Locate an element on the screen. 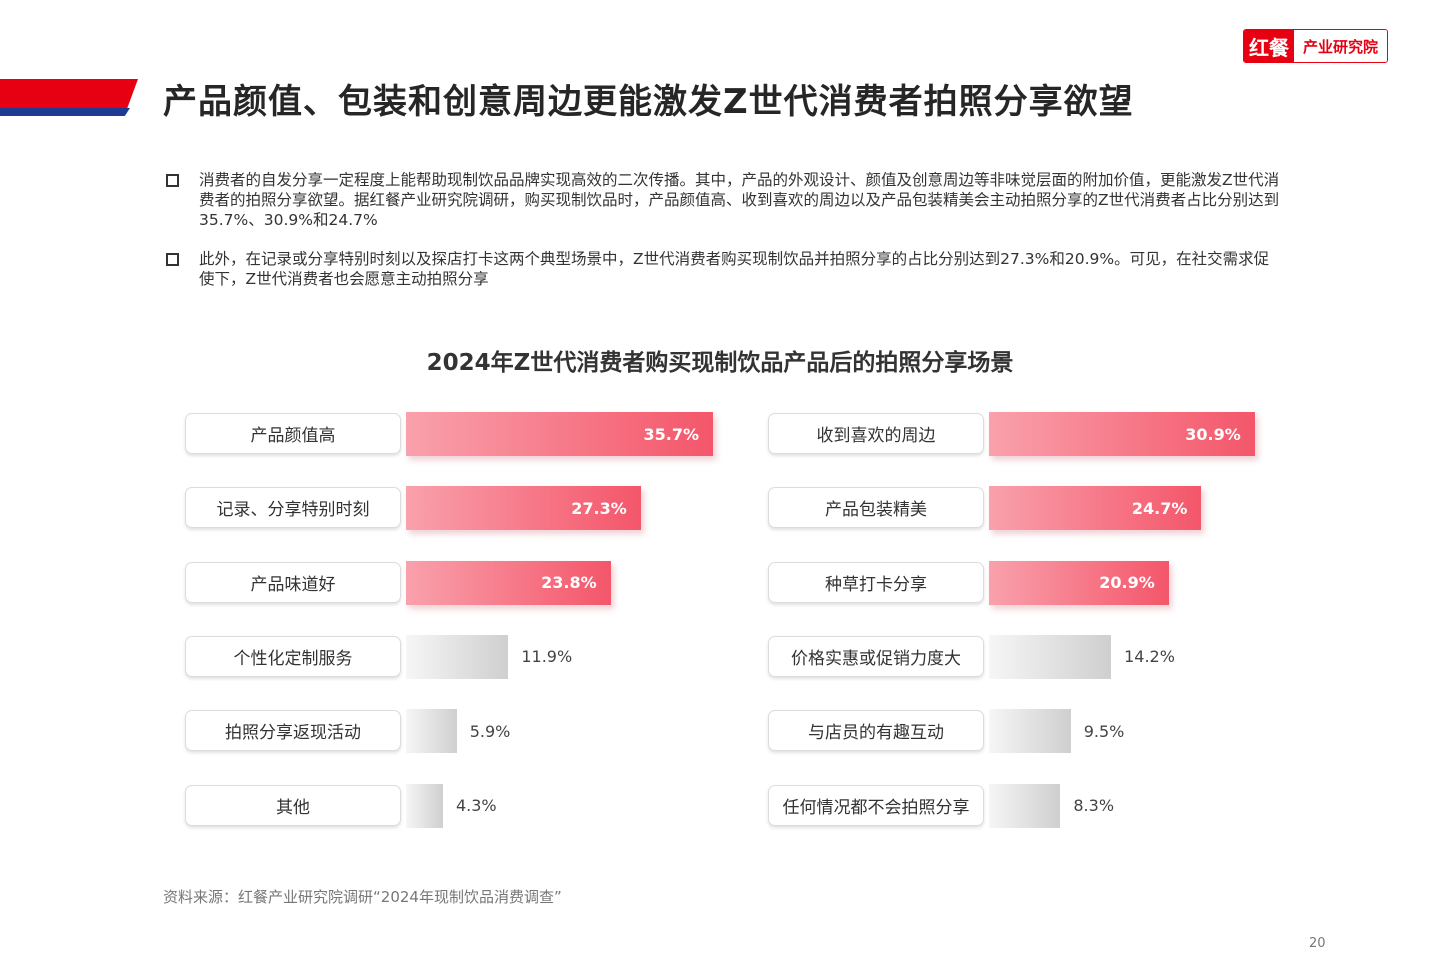 This screenshot has height=960, width=1440. brand-logo: 红餐 产业研究院 is located at coordinates (1315, 46).